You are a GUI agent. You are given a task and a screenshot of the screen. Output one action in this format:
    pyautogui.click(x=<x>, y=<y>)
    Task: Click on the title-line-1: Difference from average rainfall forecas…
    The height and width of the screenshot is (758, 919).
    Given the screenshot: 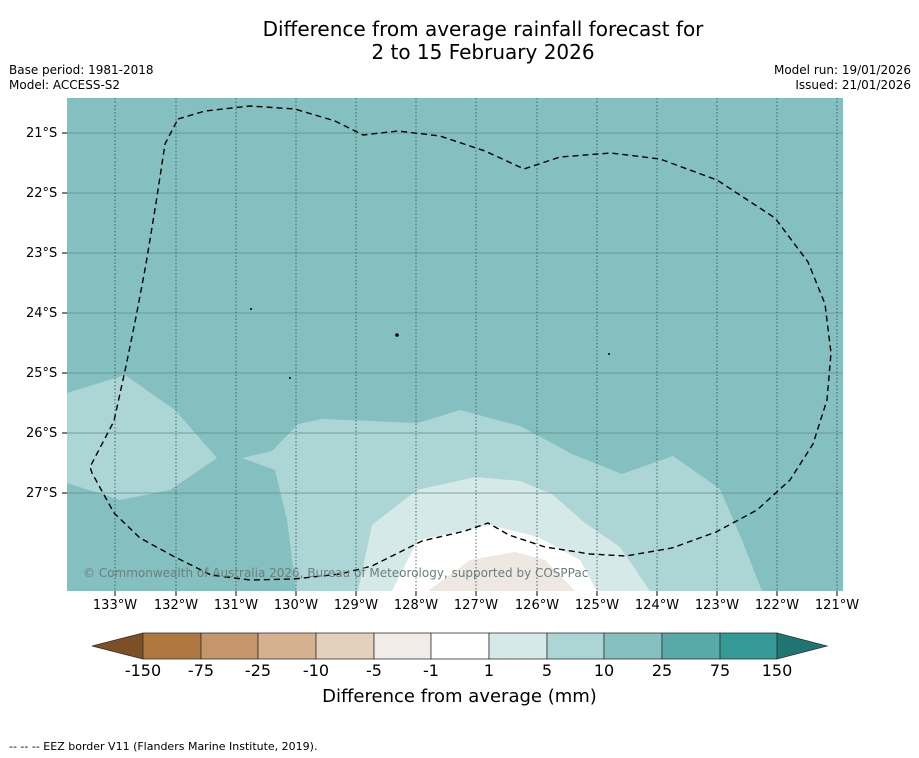 What is the action you would take?
    pyautogui.click(x=483, y=29)
    